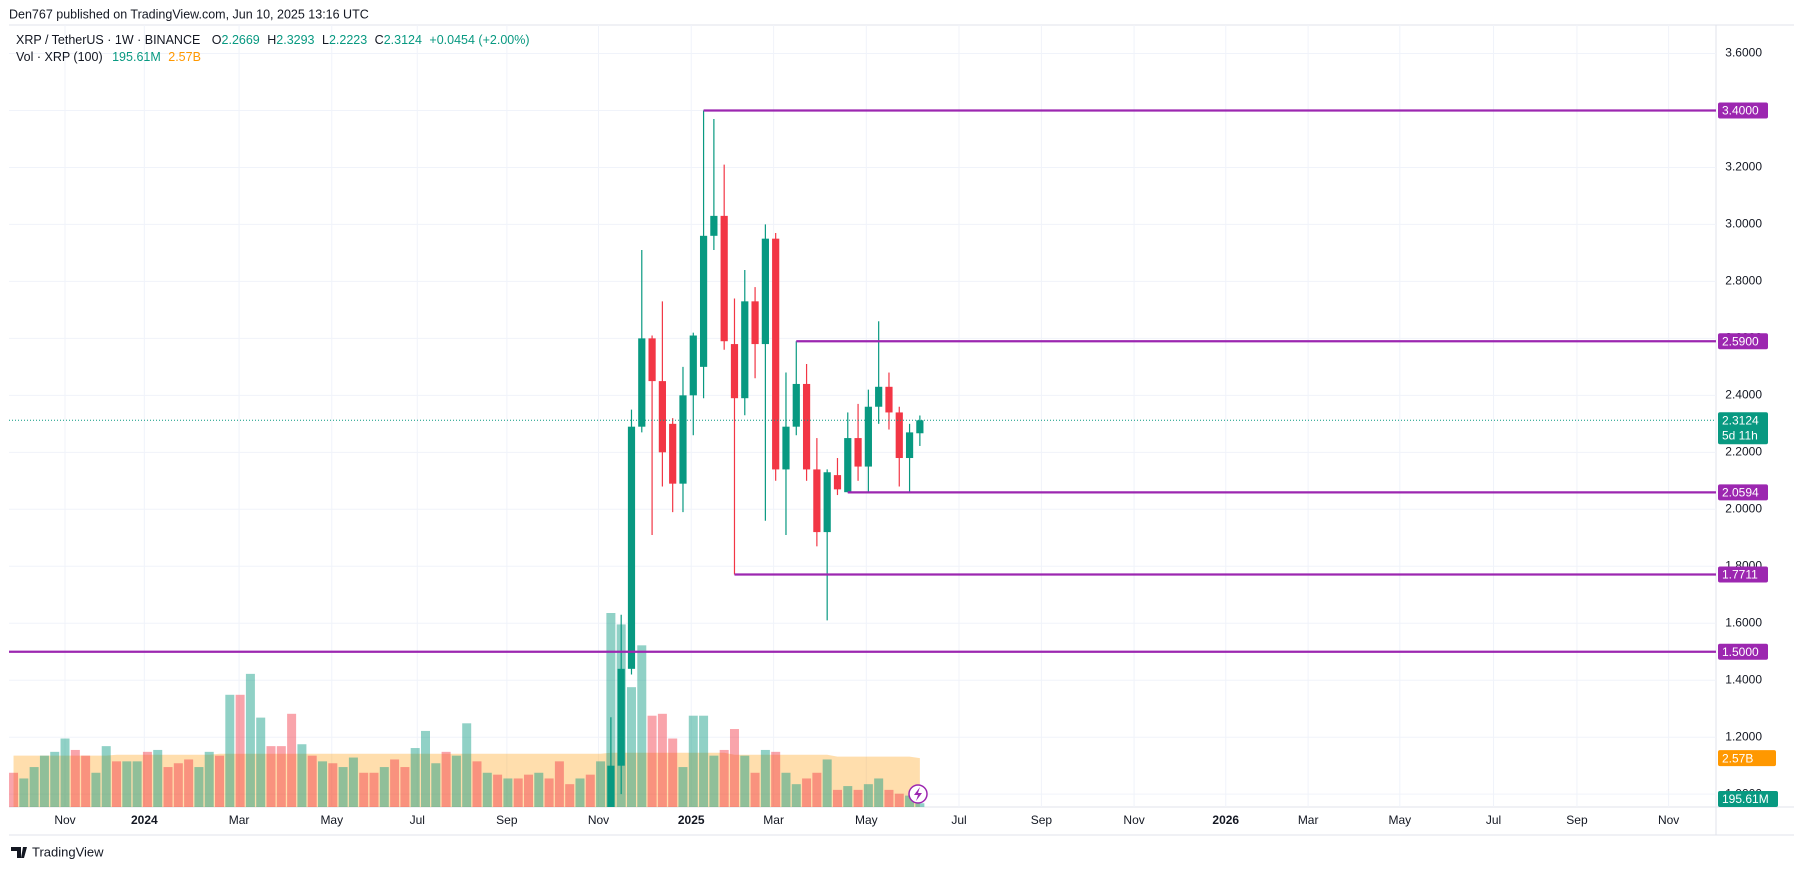 This screenshot has height=871, width=1794. What do you see at coordinates (1743, 281) in the screenshot?
I see `y-tick-label: 2.8000` at bounding box center [1743, 281].